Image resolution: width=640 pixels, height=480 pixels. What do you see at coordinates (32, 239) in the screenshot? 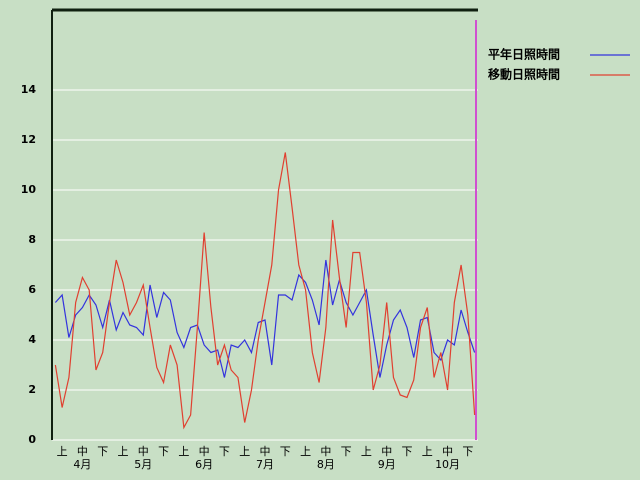
I see `y-tick-label: 8` at bounding box center [32, 239].